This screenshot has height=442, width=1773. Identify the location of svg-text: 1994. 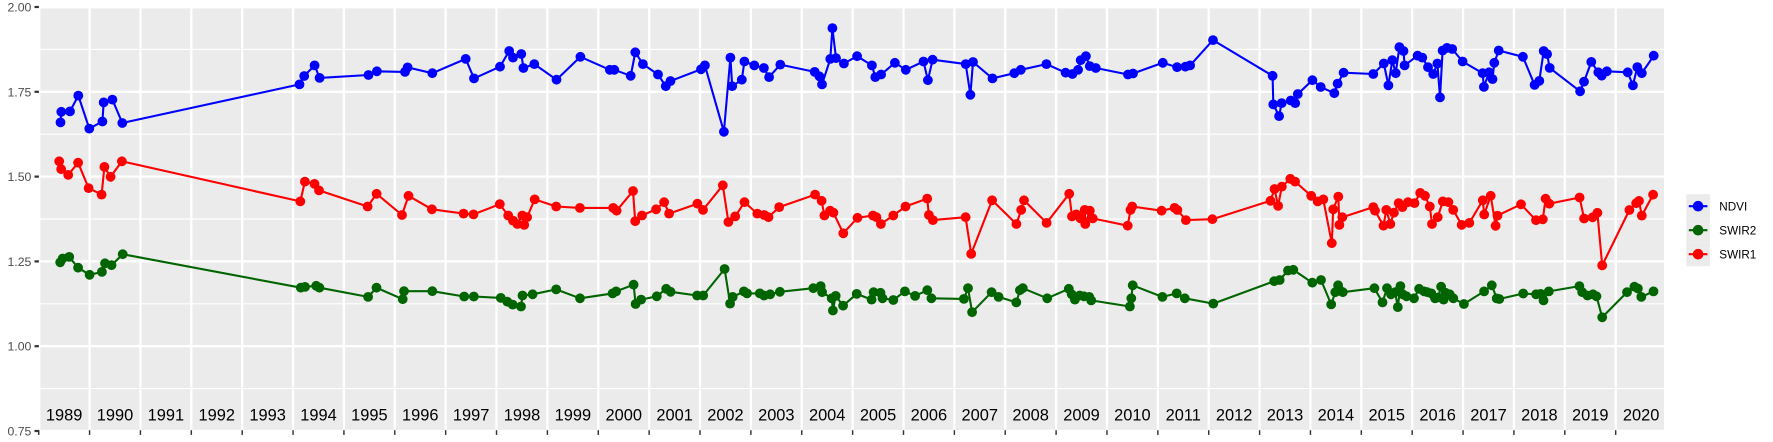
(318, 415).